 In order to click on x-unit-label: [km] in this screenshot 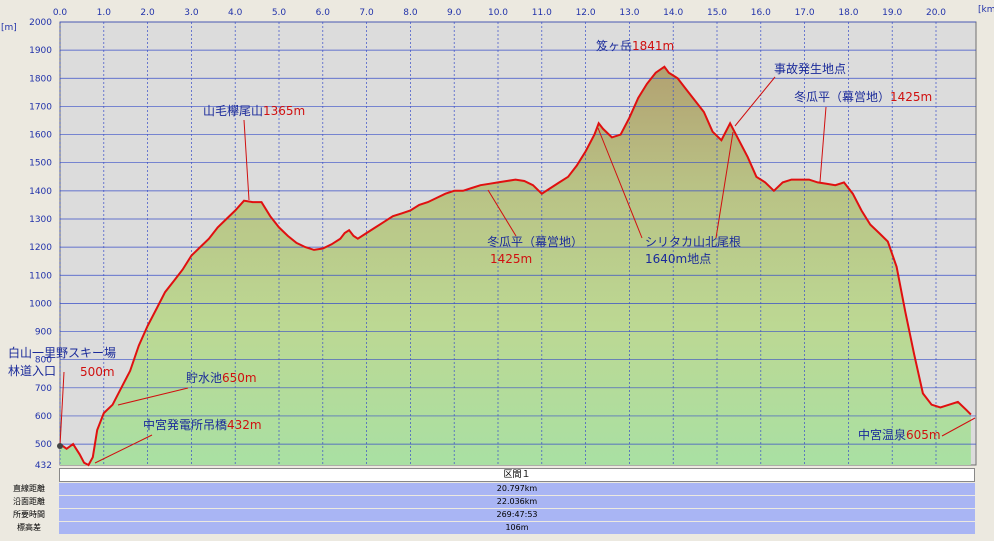, I will do `click(986, 10)`.